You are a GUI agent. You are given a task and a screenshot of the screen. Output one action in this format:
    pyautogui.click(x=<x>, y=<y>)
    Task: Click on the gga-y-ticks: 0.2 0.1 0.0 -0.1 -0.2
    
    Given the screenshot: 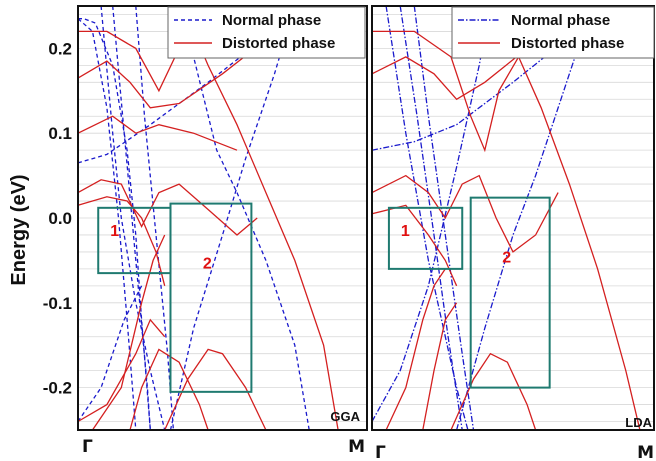 What is the action you would take?
    pyautogui.click(x=57, y=218)
    